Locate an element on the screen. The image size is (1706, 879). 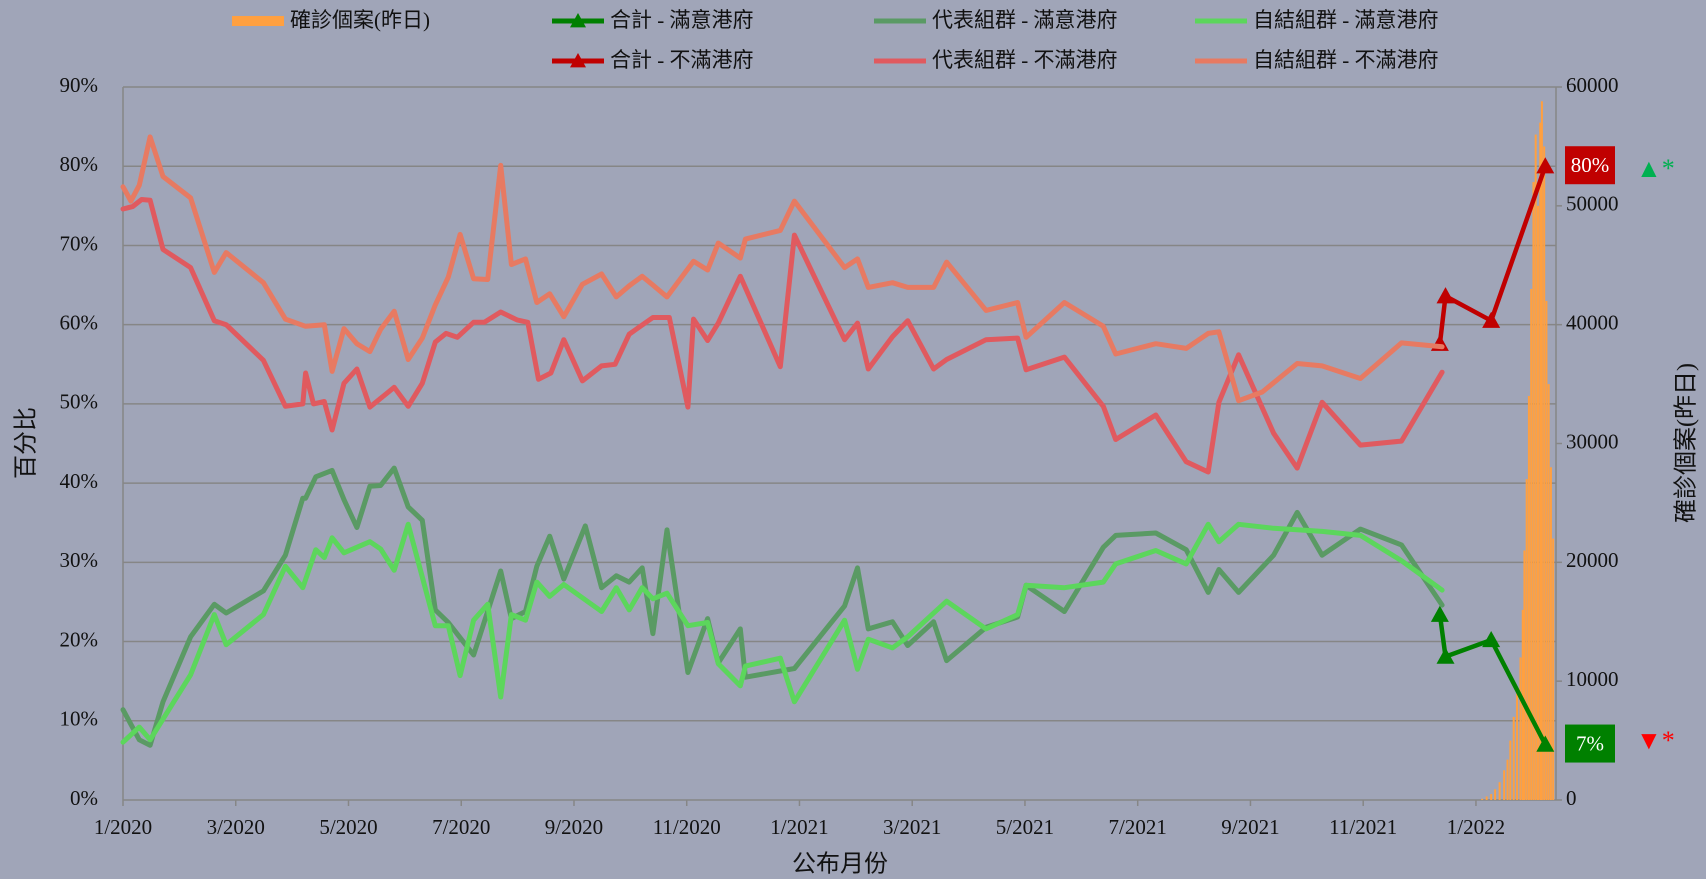
x-tick-label: 3/2021 is located at coordinates (912, 827).